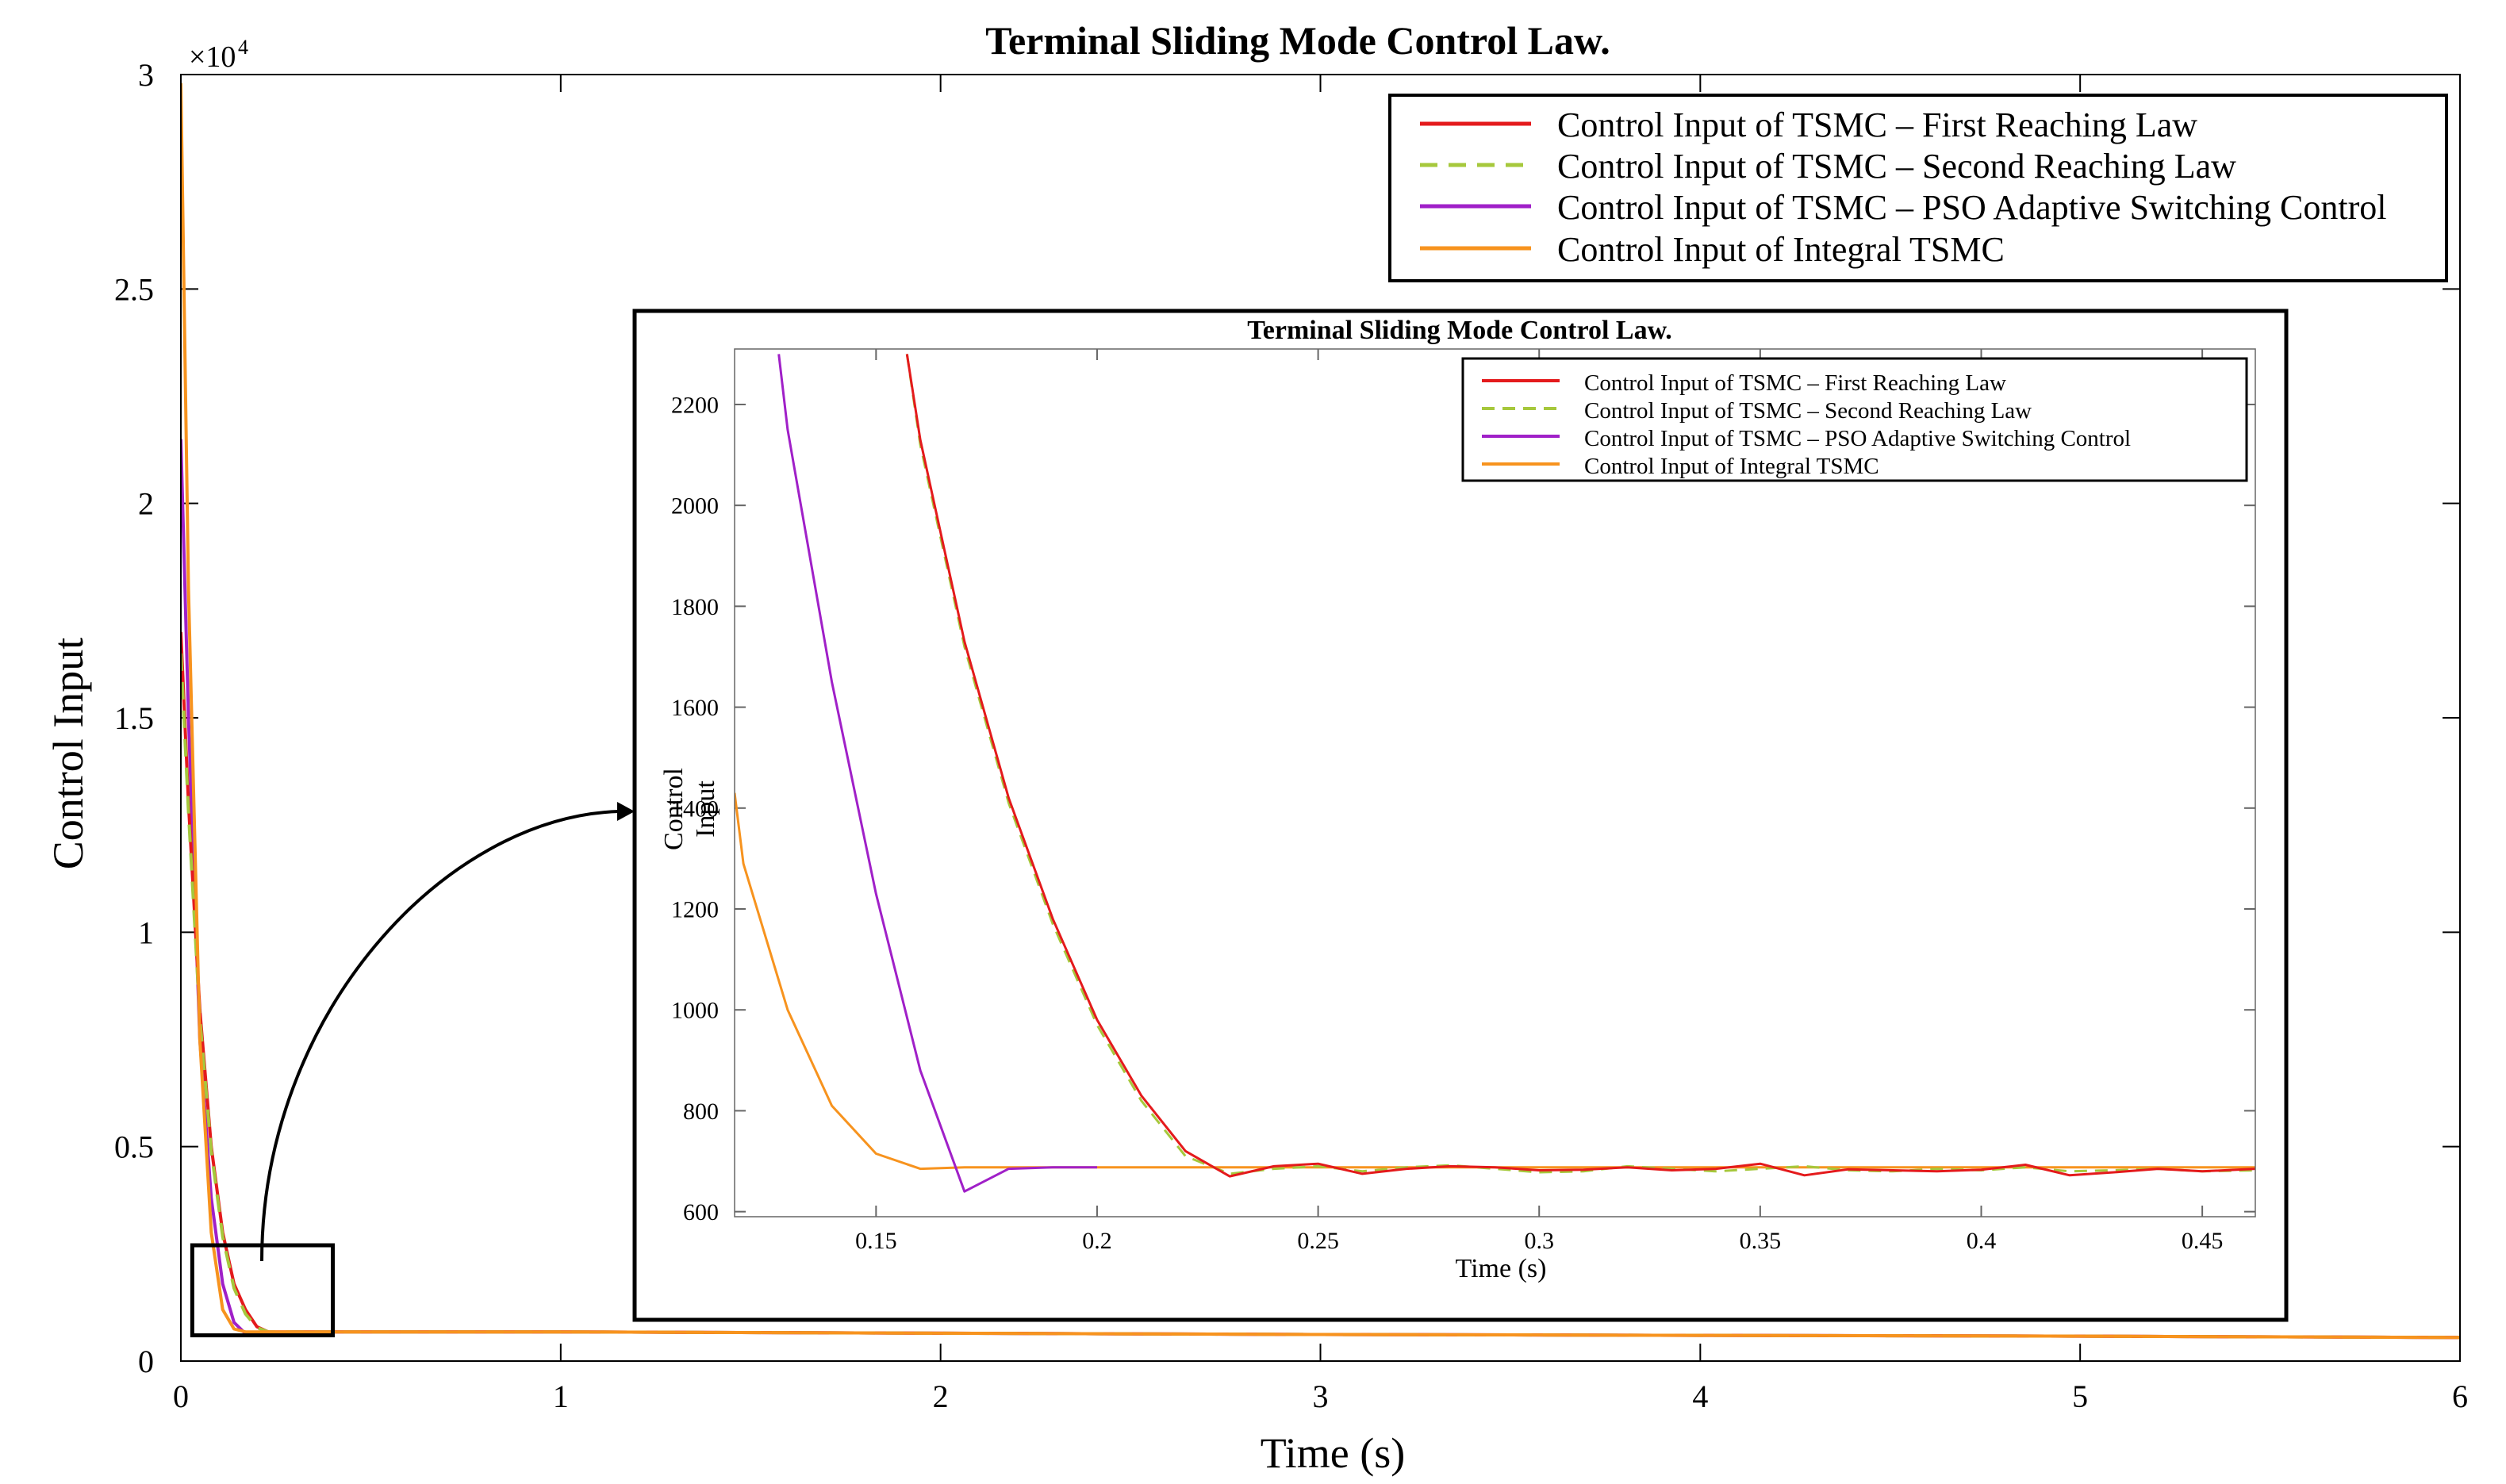  Describe the element at coordinates (146, 504) in the screenshot. I see `y-tick-label: 2` at that location.